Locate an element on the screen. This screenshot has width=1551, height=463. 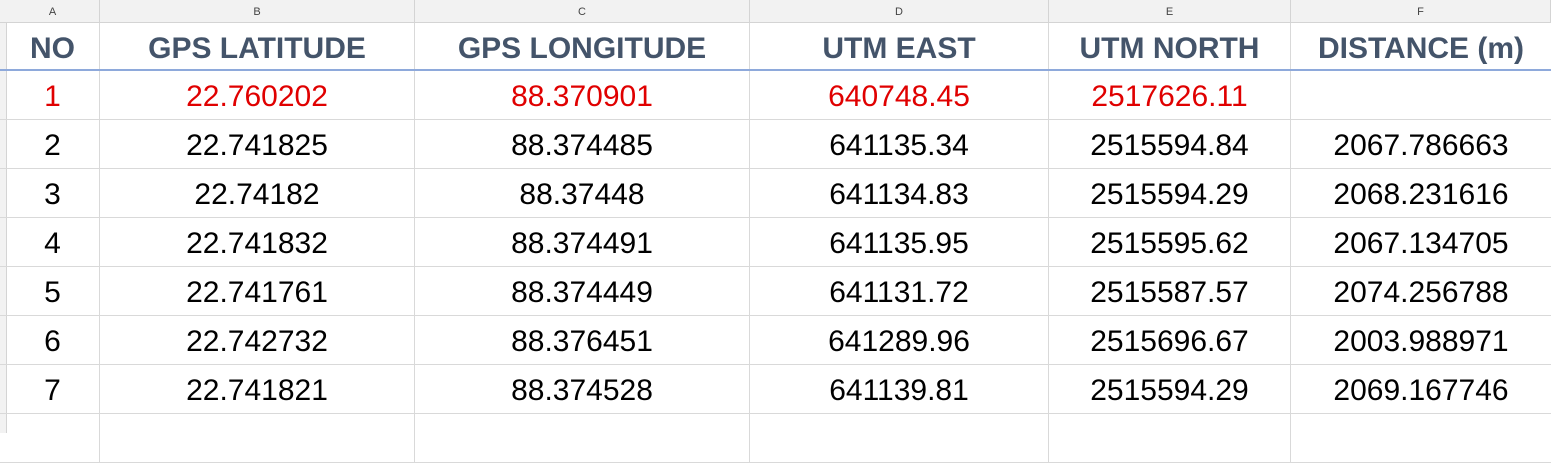
cell-gps-longitude: 88.376451 is located at coordinates (582, 340).